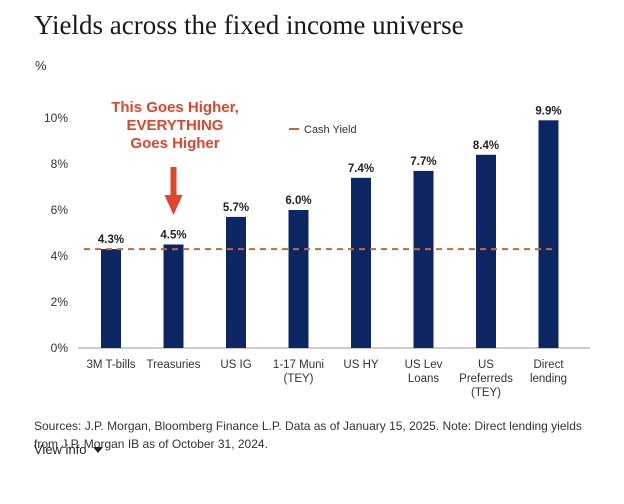  I want to click on bar-value-label: 9.9%, so click(548, 111).